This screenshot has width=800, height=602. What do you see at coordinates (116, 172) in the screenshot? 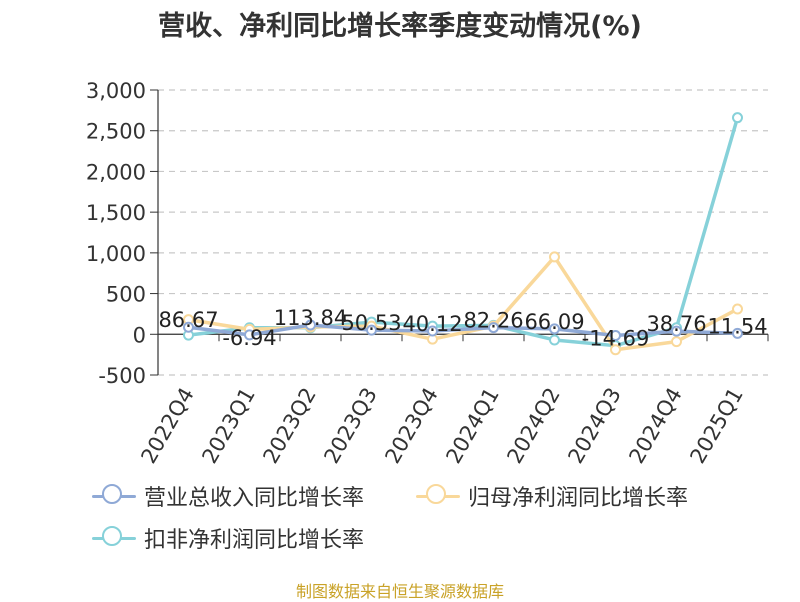
I see `y-tick-label: 2,000` at bounding box center [116, 172].